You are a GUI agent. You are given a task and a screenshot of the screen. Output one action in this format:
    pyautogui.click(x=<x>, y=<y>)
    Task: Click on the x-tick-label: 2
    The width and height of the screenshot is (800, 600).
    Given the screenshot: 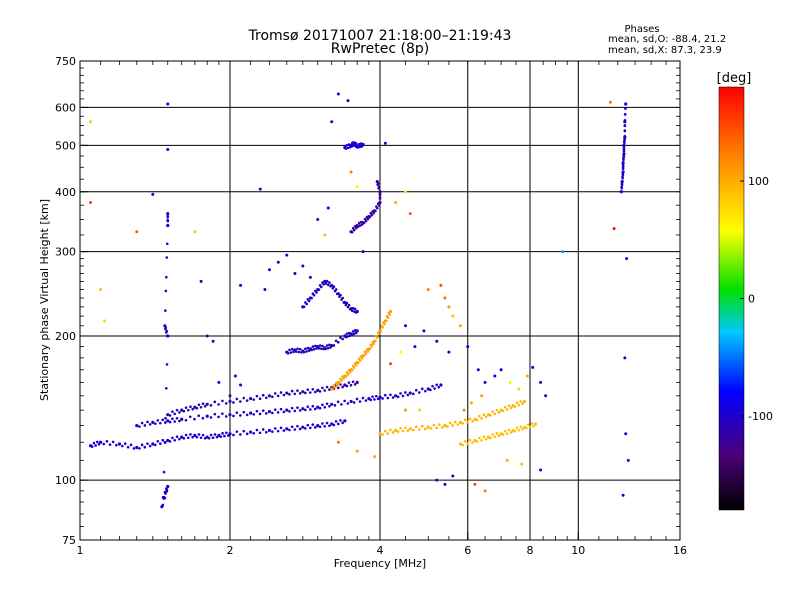 What is the action you would take?
    pyautogui.click(x=230, y=550)
    